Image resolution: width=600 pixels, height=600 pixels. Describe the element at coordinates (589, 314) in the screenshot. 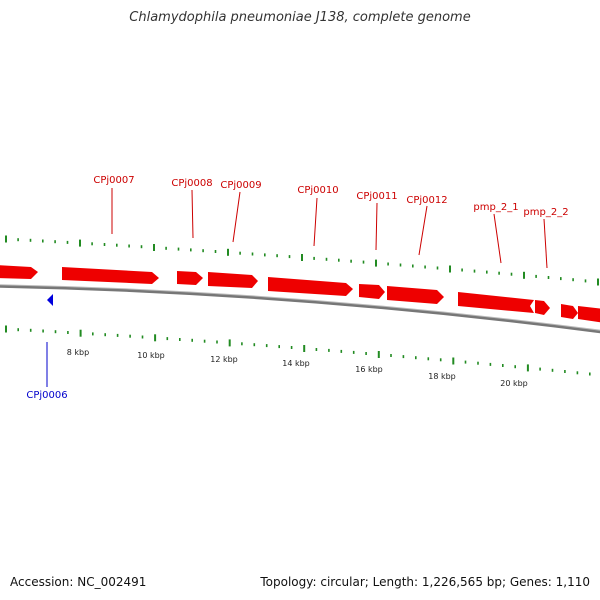

I see `gene-next` at that location.